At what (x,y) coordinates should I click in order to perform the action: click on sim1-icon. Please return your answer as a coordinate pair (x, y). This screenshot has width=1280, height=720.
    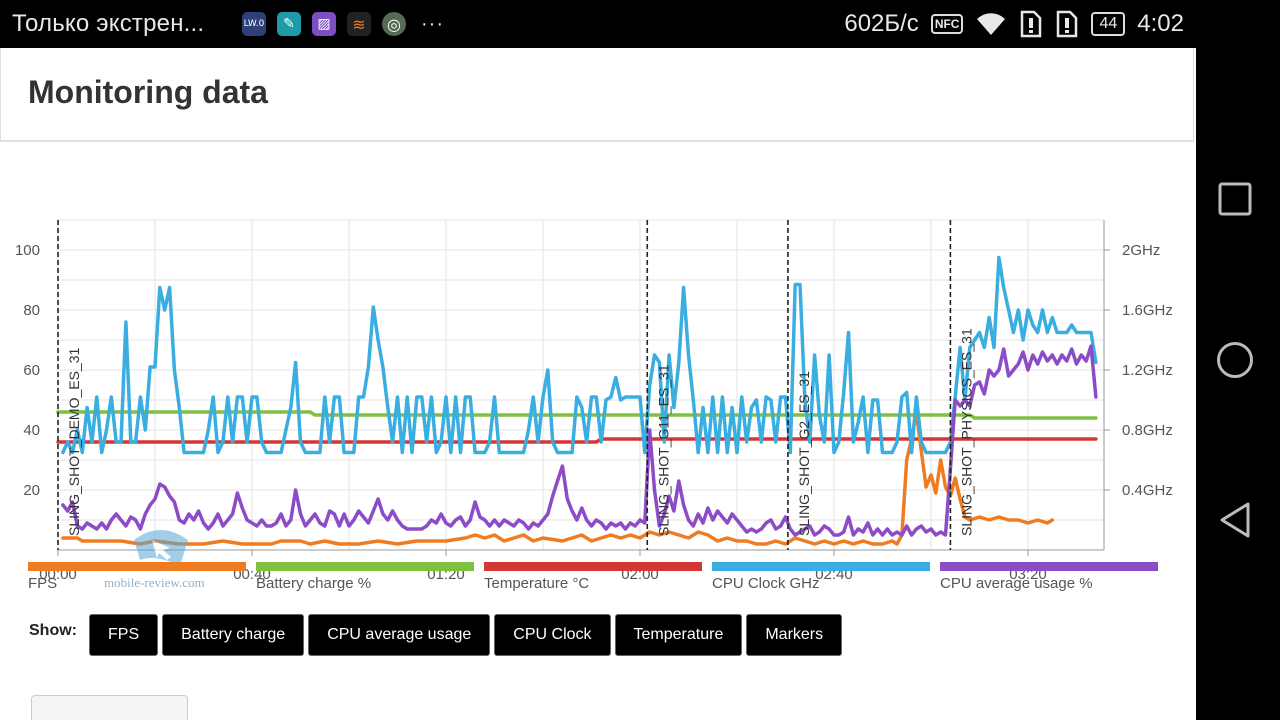
    Looking at the image, I should click on (1031, 24).